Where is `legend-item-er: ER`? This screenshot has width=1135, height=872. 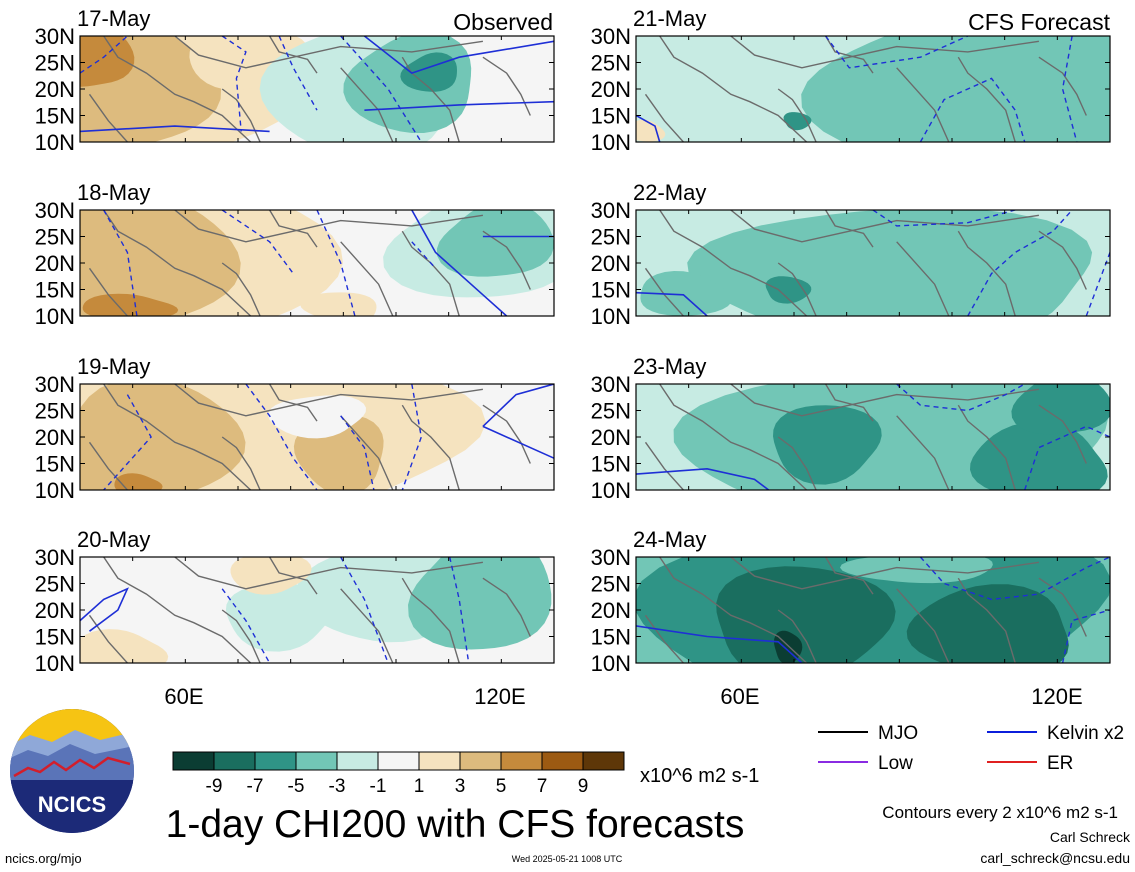
legend-item-er: ER is located at coordinates (1030, 763).